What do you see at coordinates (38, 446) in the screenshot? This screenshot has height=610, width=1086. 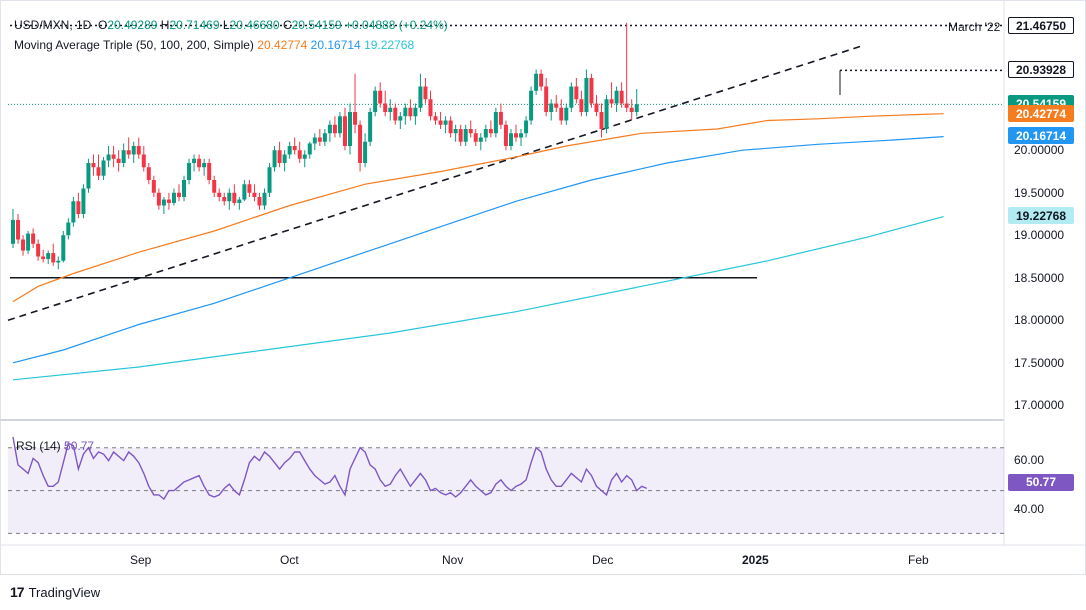 I see `rsi-indicator-label: RSI (14)` at bounding box center [38, 446].